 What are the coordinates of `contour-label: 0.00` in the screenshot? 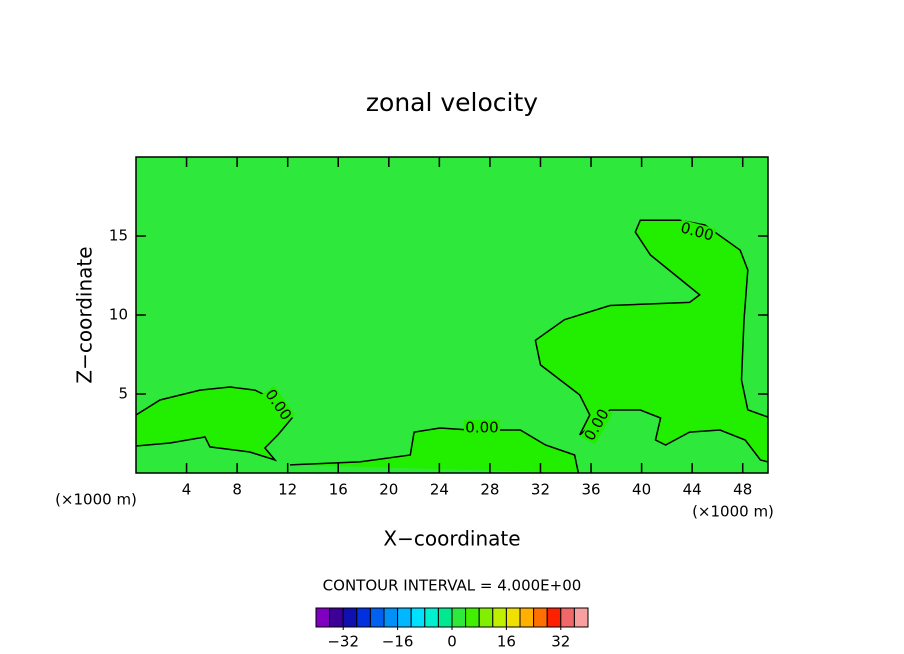 It's located at (481, 428).